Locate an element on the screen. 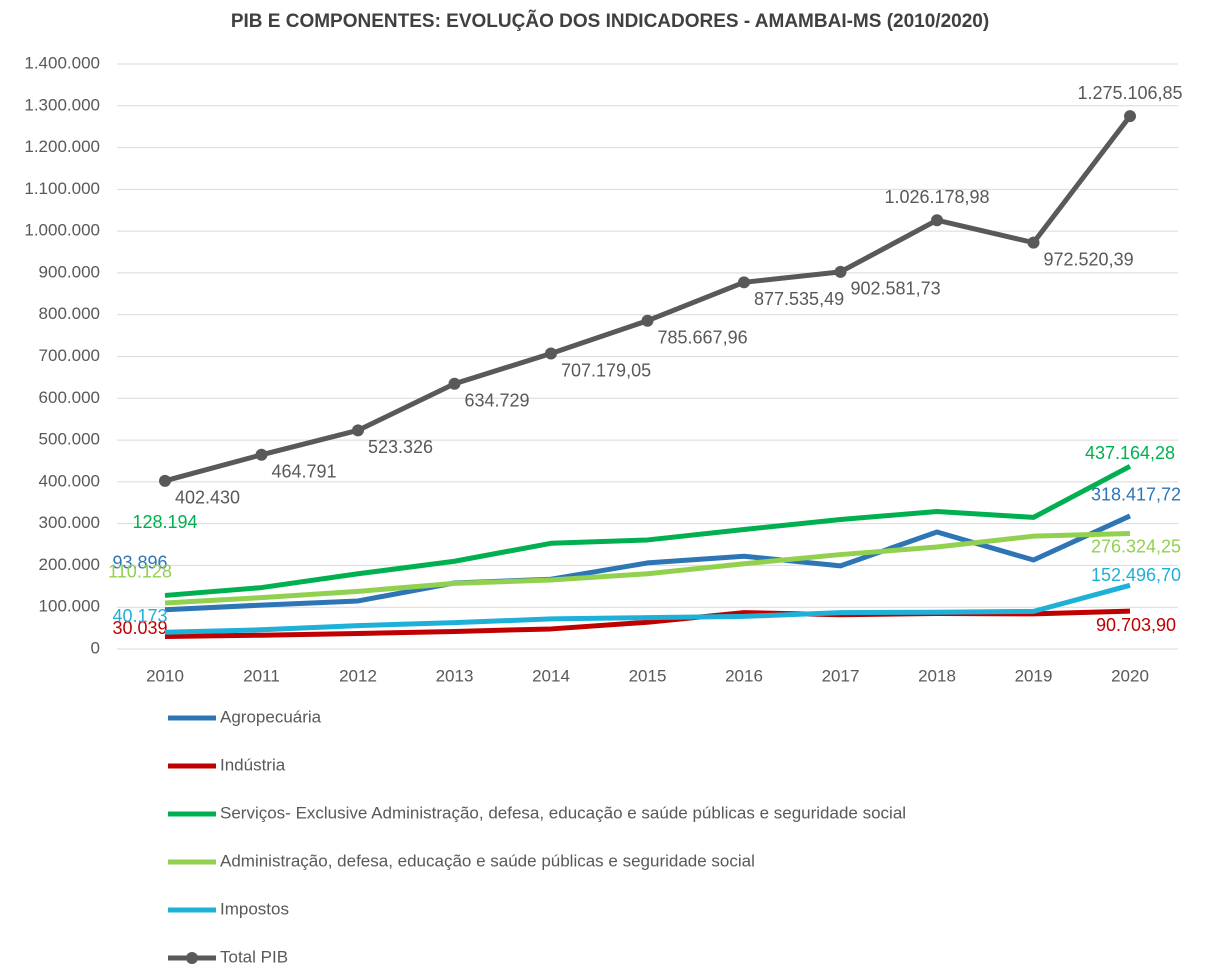  data-label: 318.417,72 is located at coordinates (1136, 495).